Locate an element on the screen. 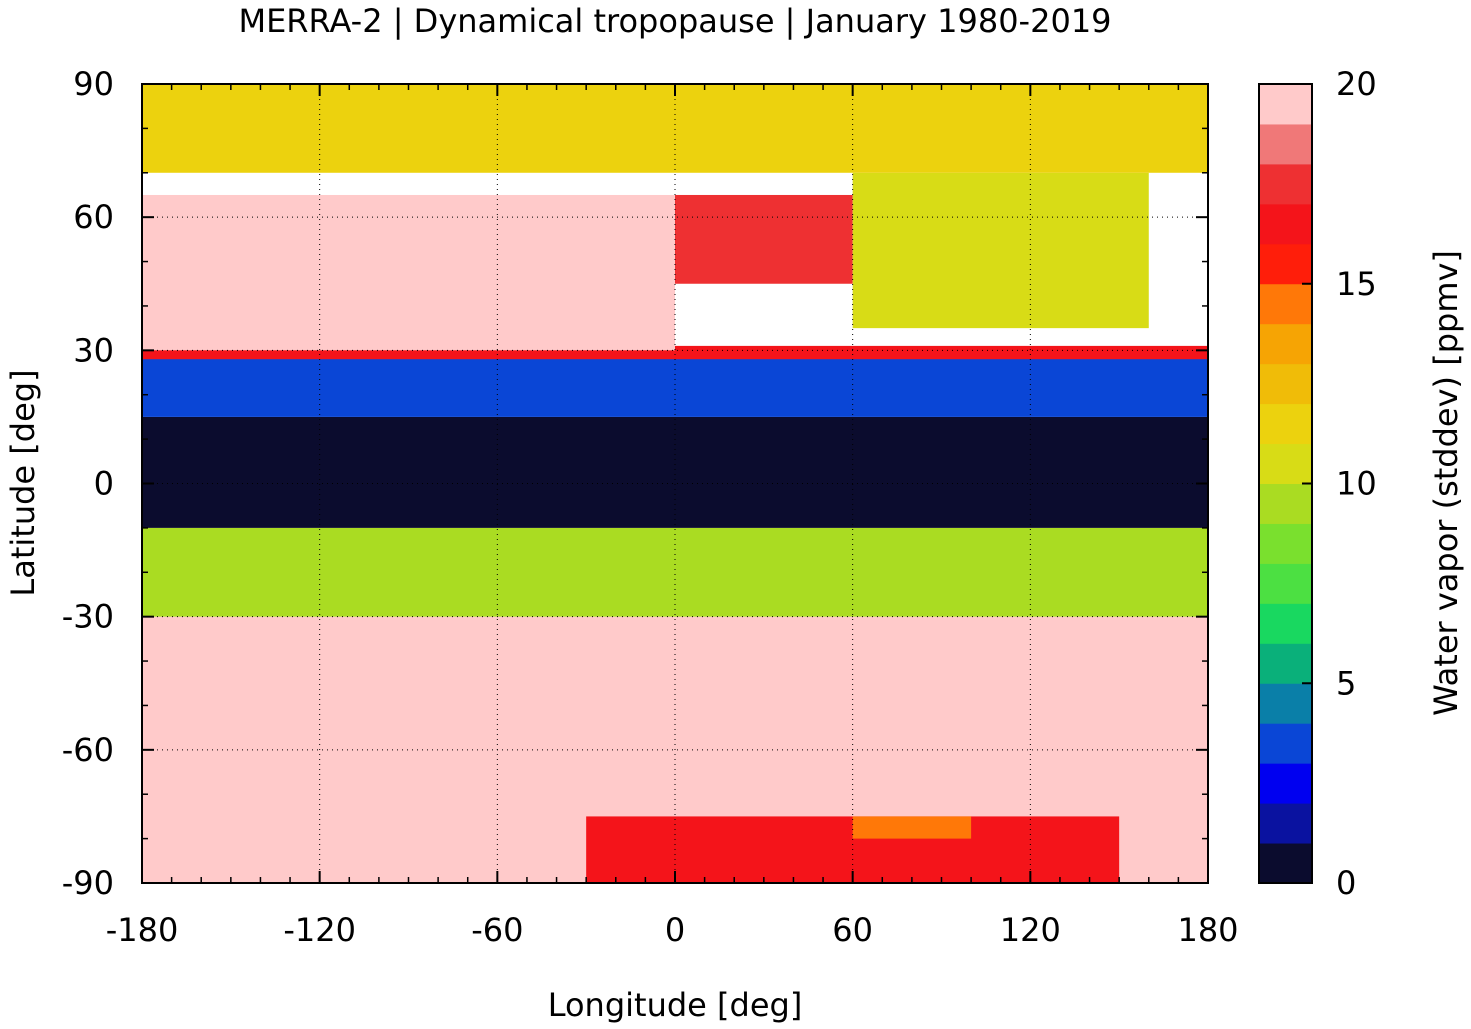 Image resolution: width=1471 pixels, height=1029 pixels. y-axis-label: Latitude [deg] is located at coordinates (23, 482).